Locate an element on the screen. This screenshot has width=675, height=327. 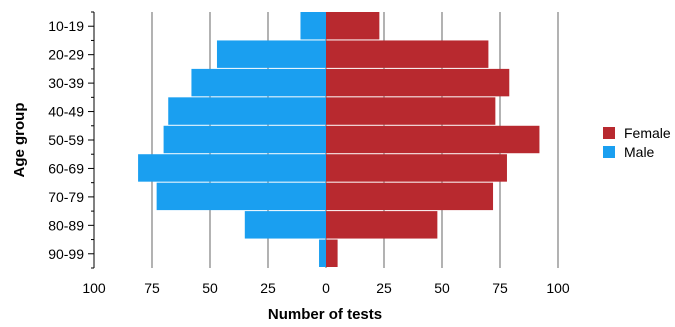
legend-swatch-male is located at coordinates (609, 152).